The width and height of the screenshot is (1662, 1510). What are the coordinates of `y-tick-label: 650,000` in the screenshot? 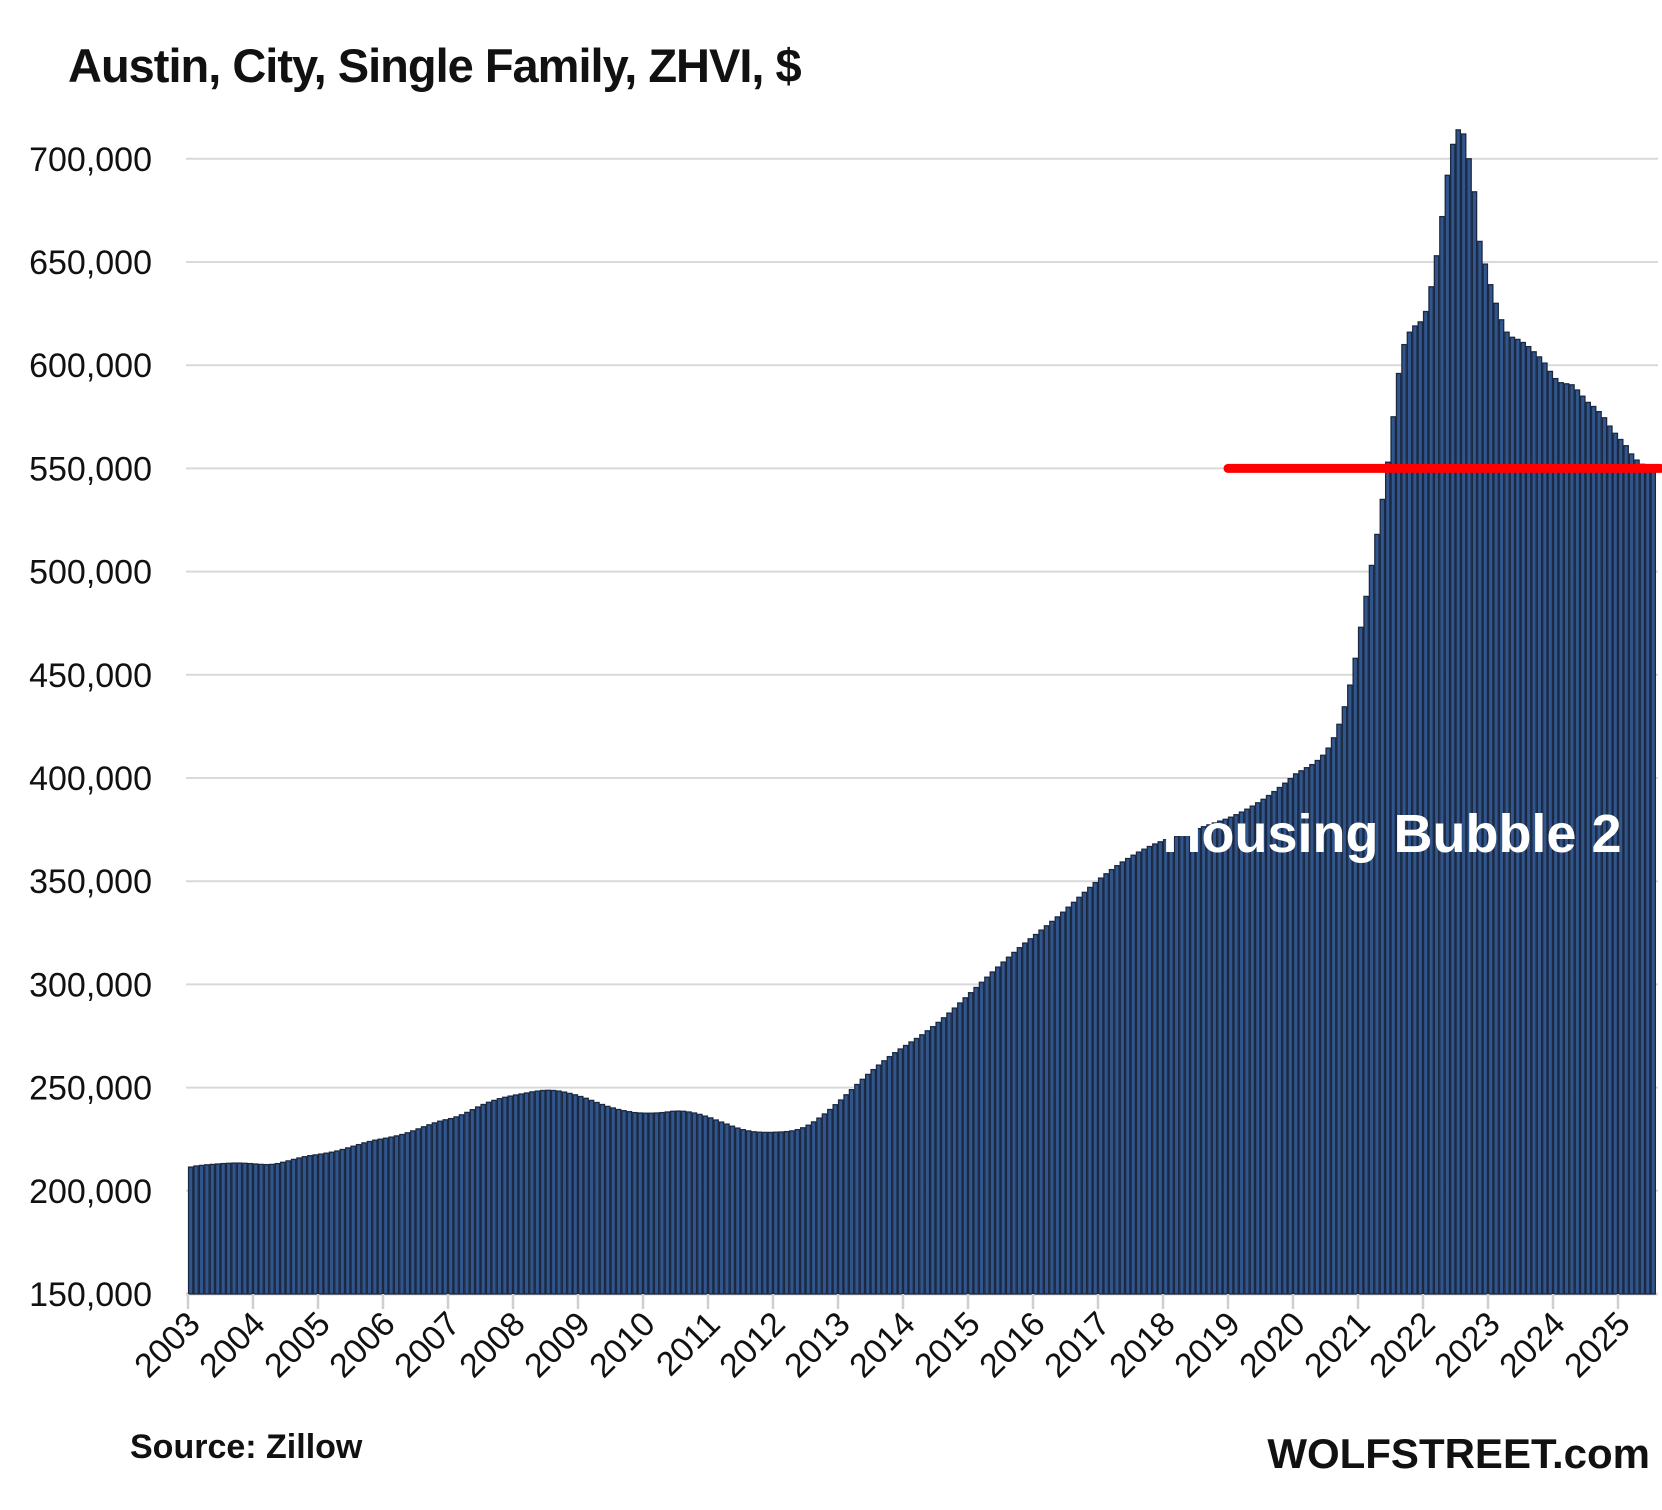 It's located at (90, 263).